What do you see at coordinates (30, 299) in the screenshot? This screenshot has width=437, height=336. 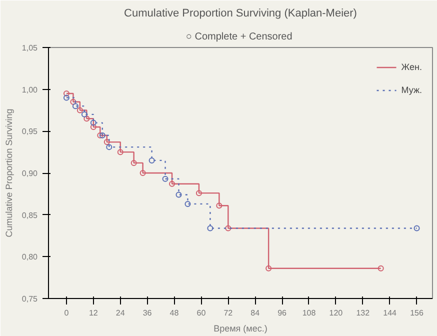 I see `y-tick-label: 0,75` at bounding box center [30, 299].